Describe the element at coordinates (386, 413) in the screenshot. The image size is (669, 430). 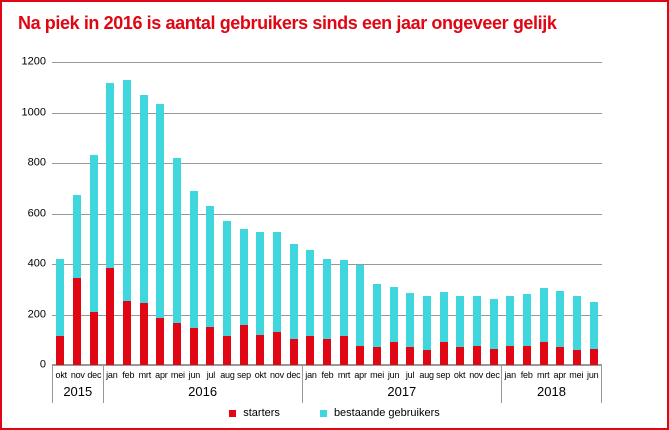
I see `legend-label-bestaande: bestaande gebruikers` at that location.